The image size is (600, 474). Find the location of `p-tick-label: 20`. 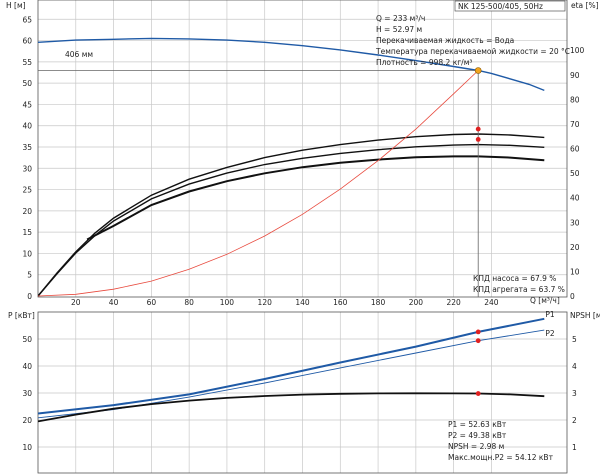

p-tick-label: 20 is located at coordinates (27, 420).